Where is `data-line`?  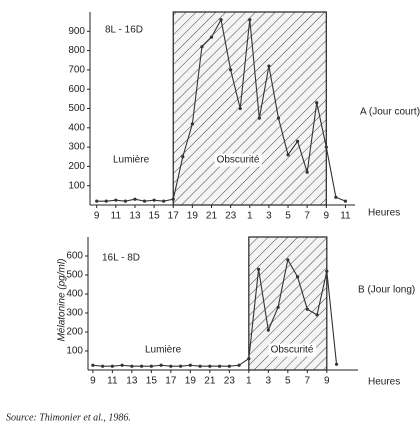 data-line is located at coordinates (215, 312).